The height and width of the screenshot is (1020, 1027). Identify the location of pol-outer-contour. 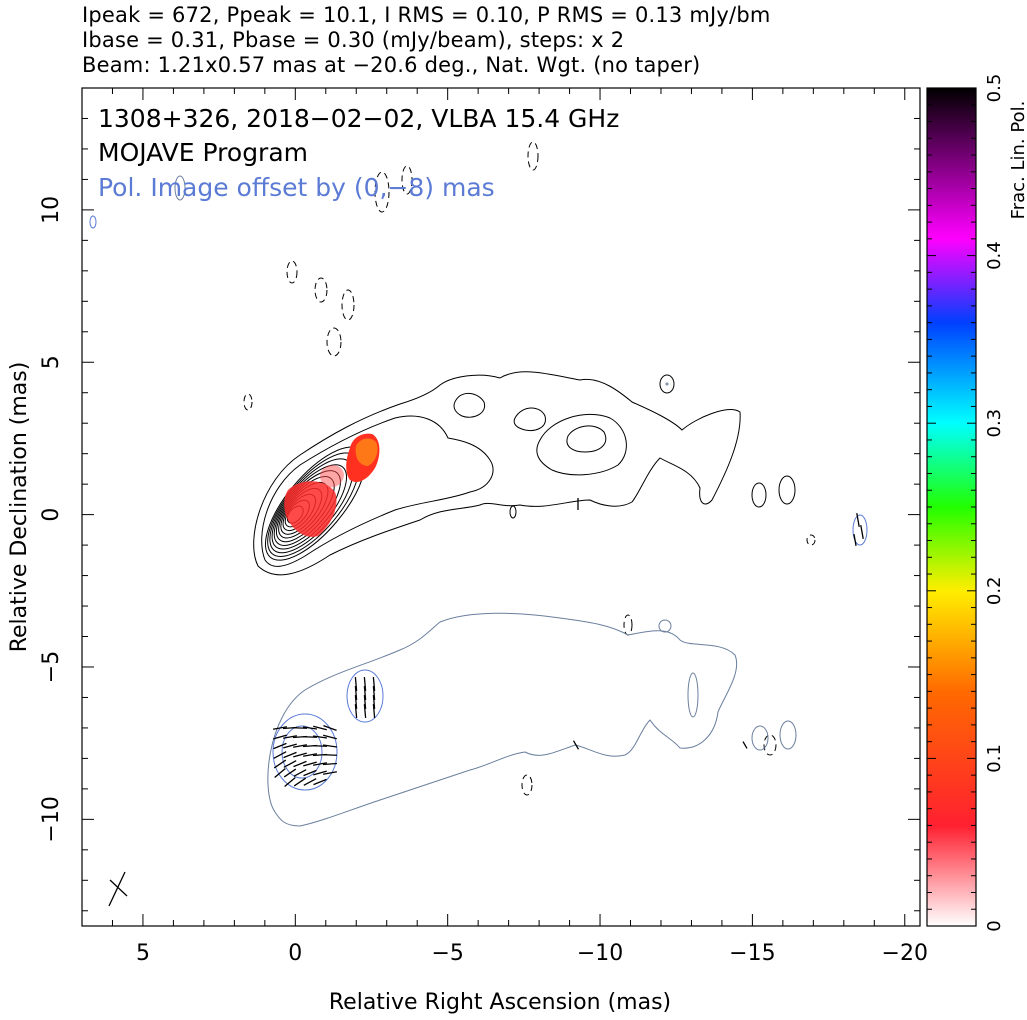
(502, 719).